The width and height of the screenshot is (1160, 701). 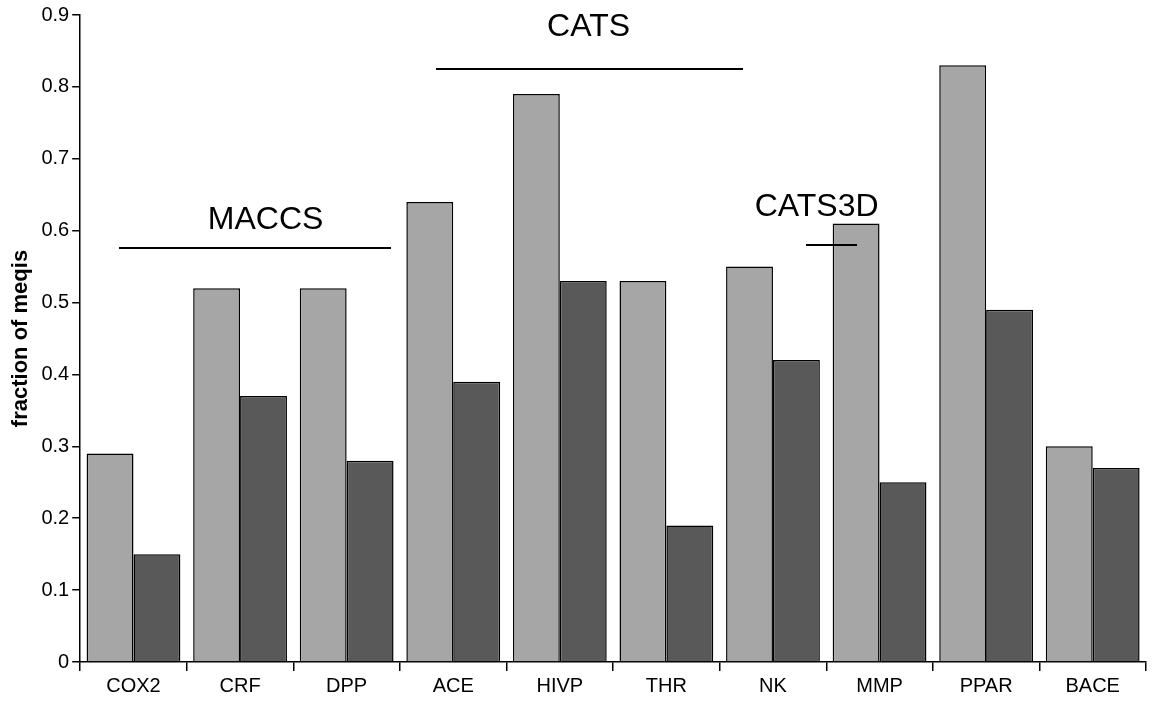 I want to click on y-tick-label: 0, so click(x=64, y=660).